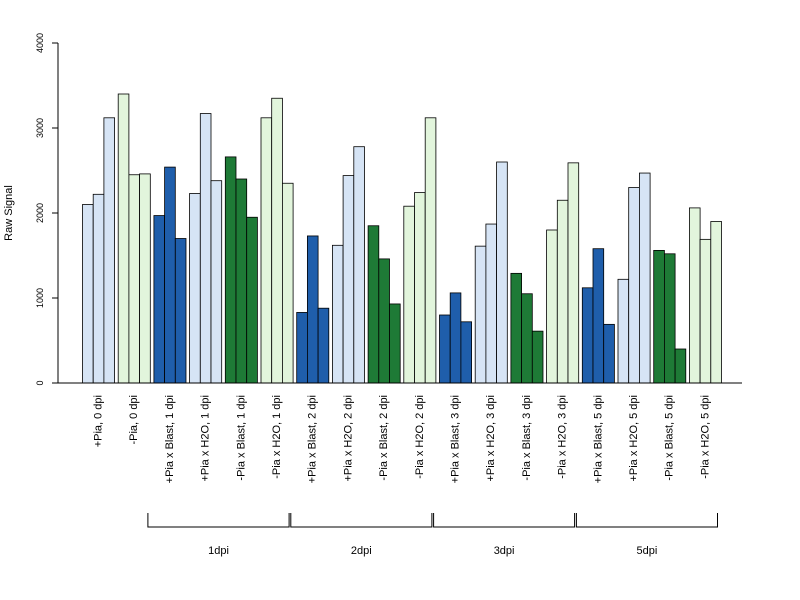 The image size is (800, 600). What do you see at coordinates (527, 438) in the screenshot?
I see `x-tick-label: -Pia x Blast, 3 dpi` at bounding box center [527, 438].